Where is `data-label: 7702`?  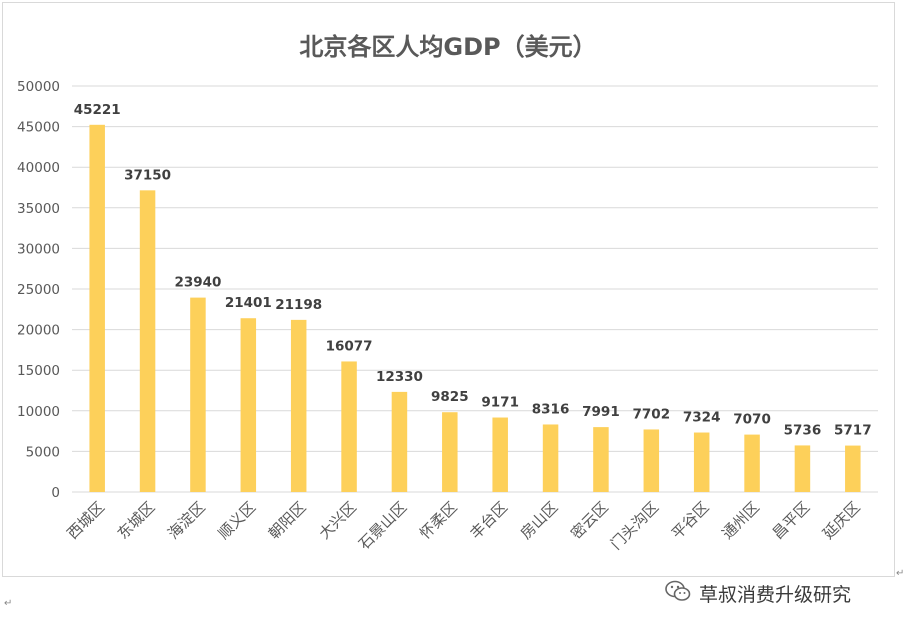 data-label: 7702 is located at coordinates (652, 414).